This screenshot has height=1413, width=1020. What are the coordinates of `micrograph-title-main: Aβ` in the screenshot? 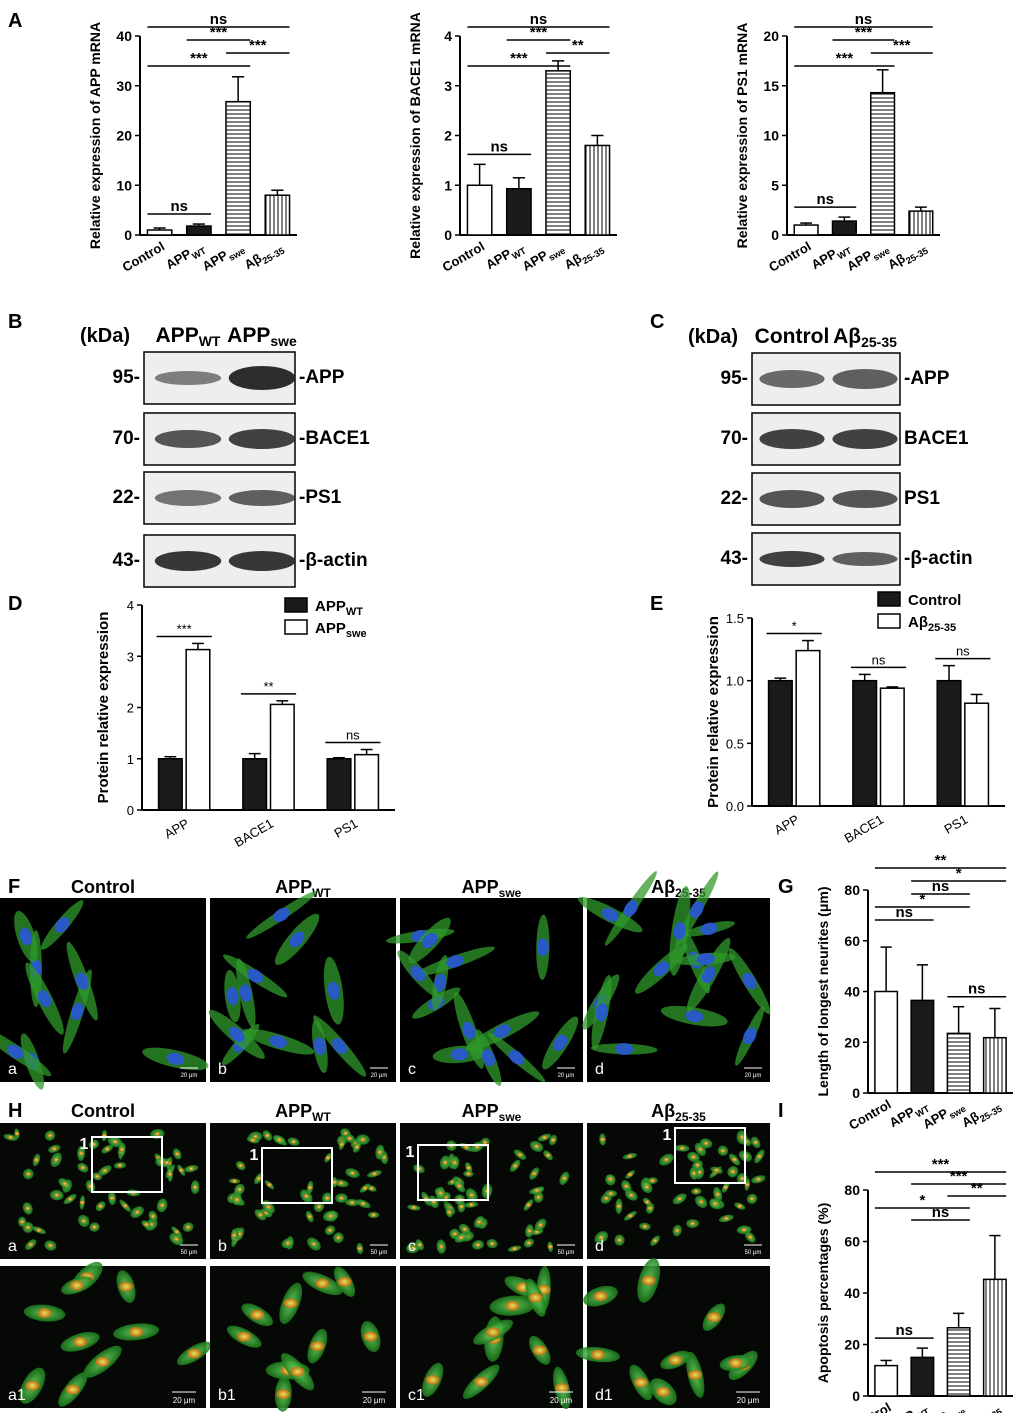 It's located at (663, 887).